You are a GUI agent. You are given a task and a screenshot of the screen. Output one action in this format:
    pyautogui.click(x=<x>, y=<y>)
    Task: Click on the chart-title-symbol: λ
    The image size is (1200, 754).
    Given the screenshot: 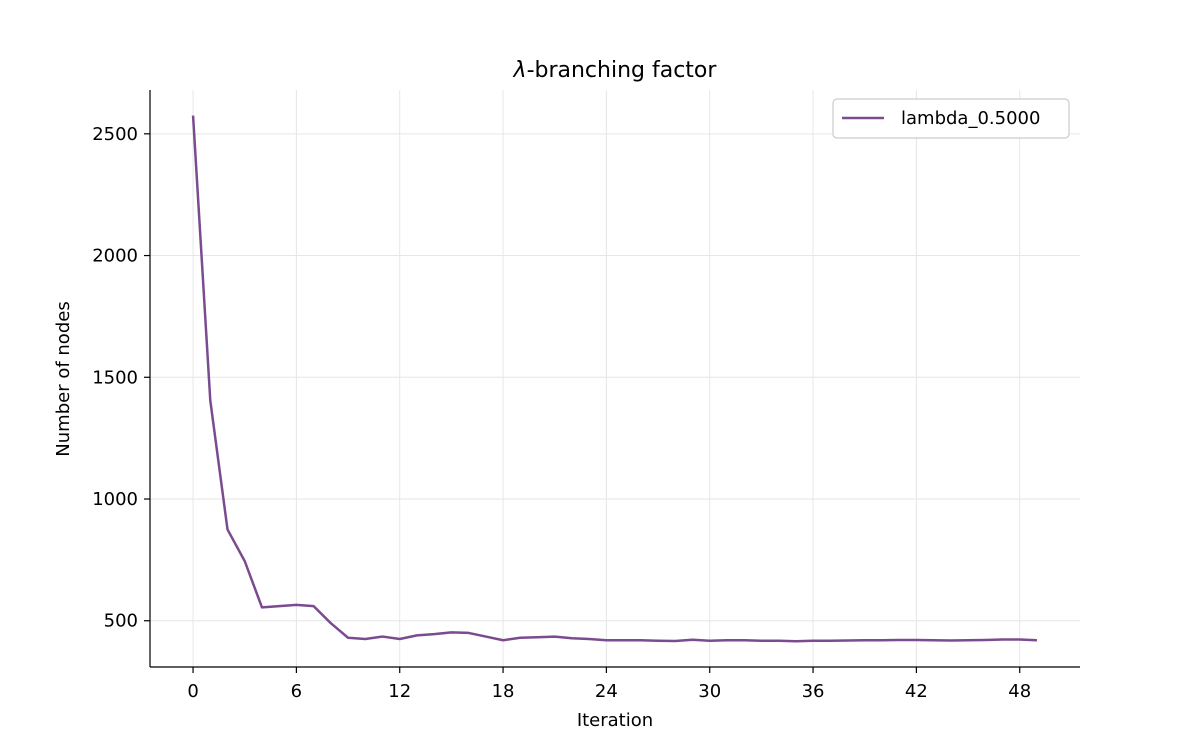 What is the action you would take?
    pyautogui.click(x=520, y=70)
    